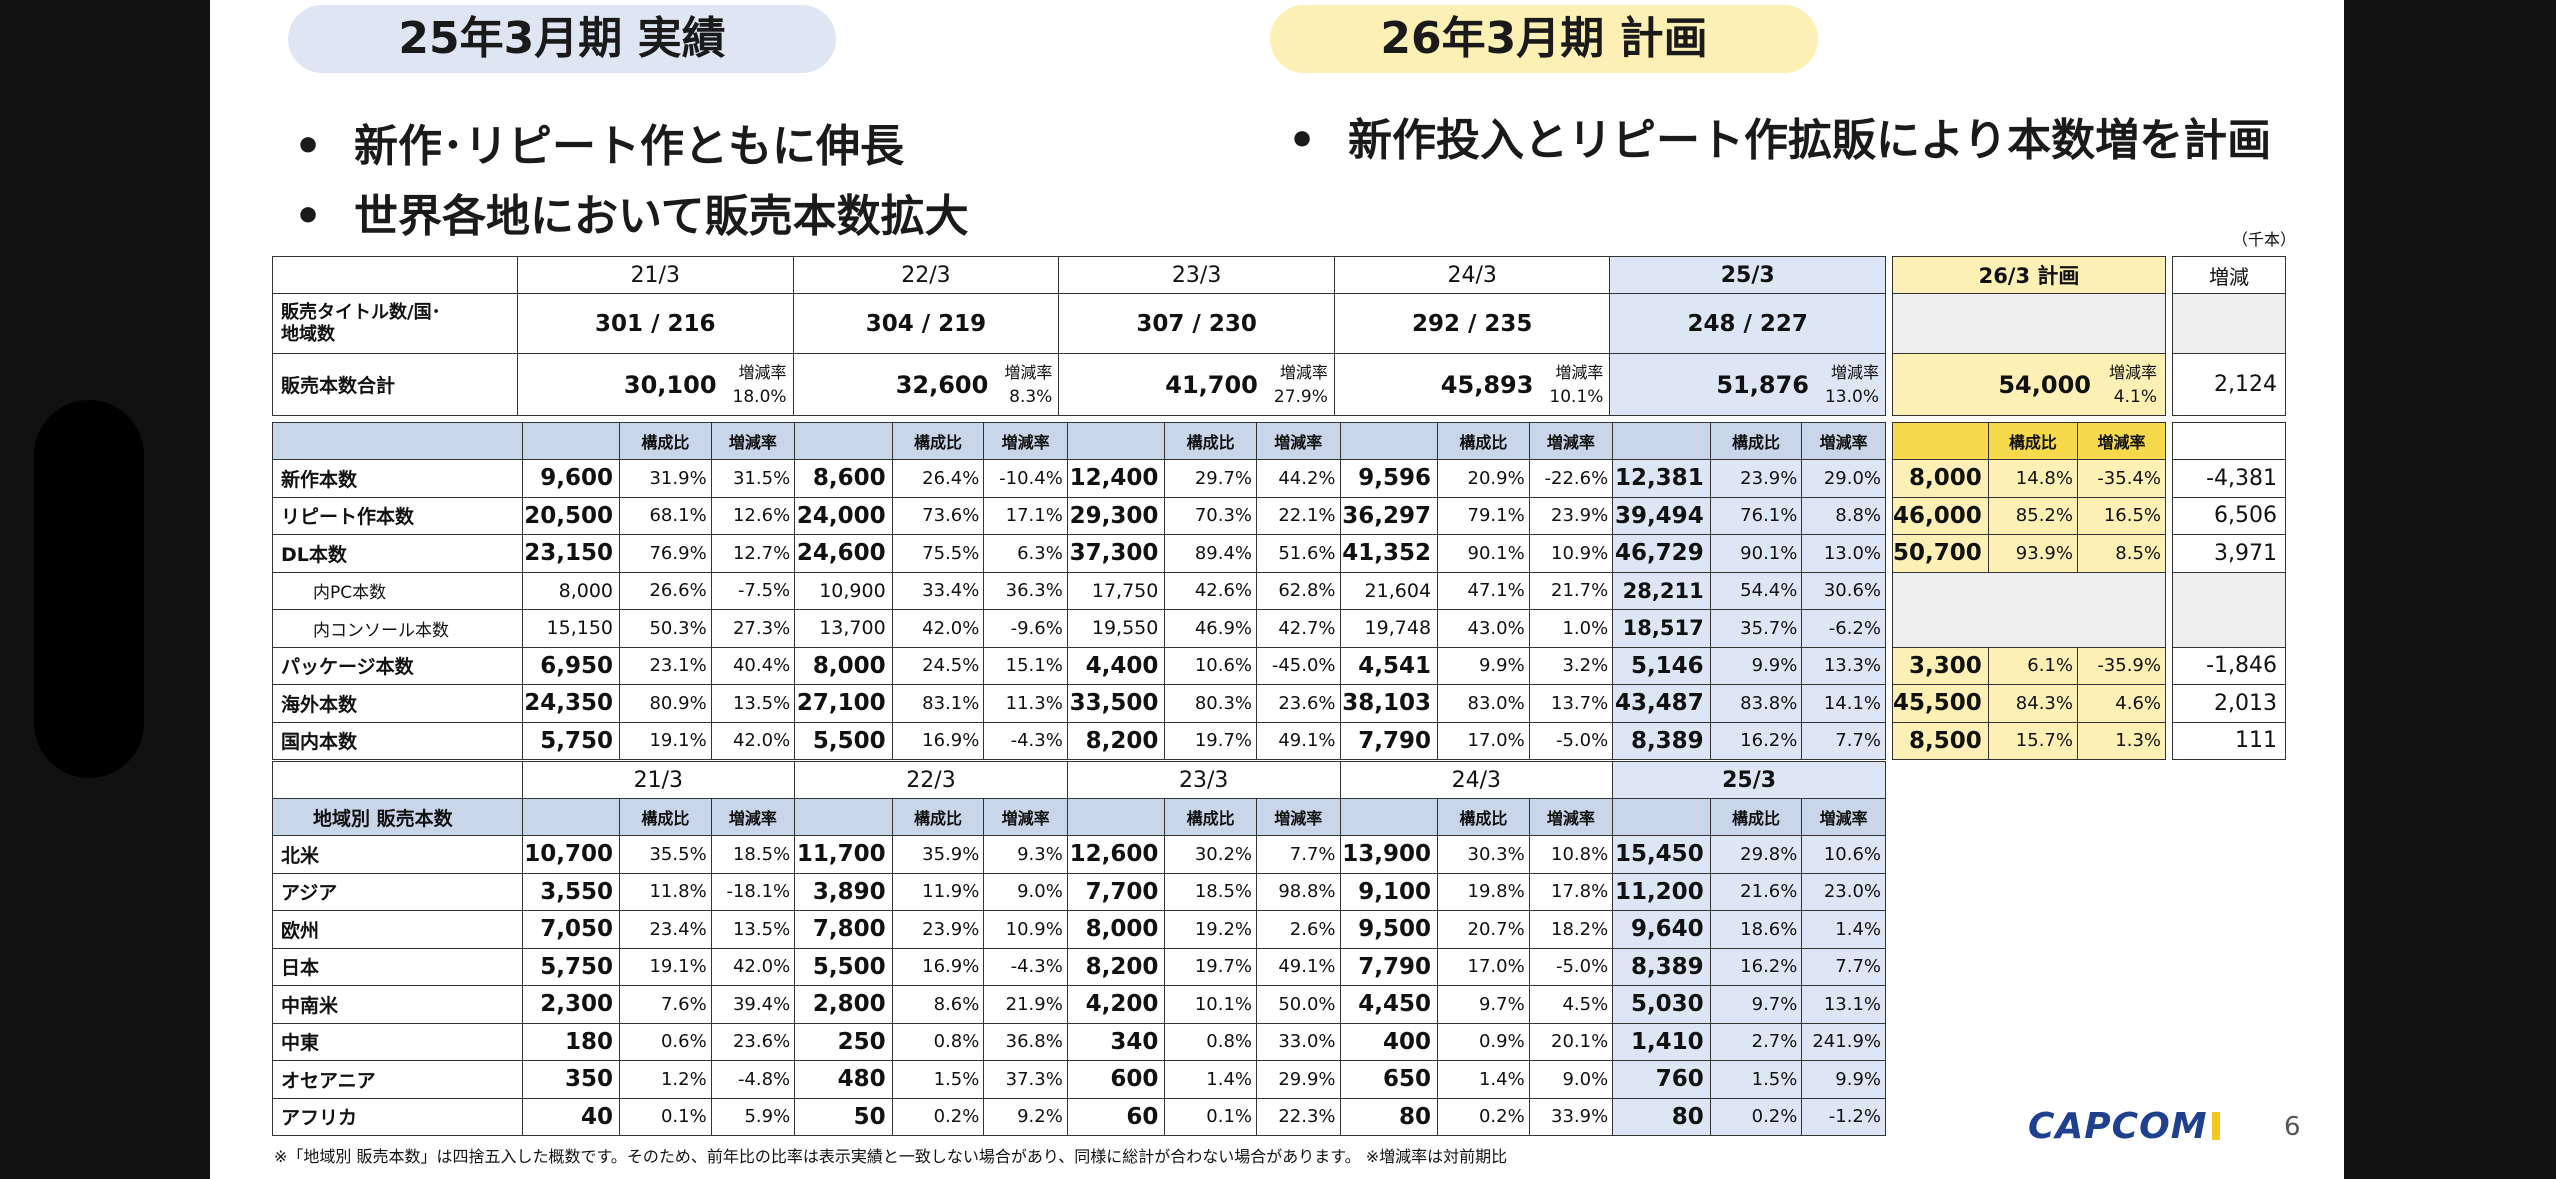  Describe the element at coordinates (1211, 384) in the screenshot. I see `total-value: 41,700` at that location.